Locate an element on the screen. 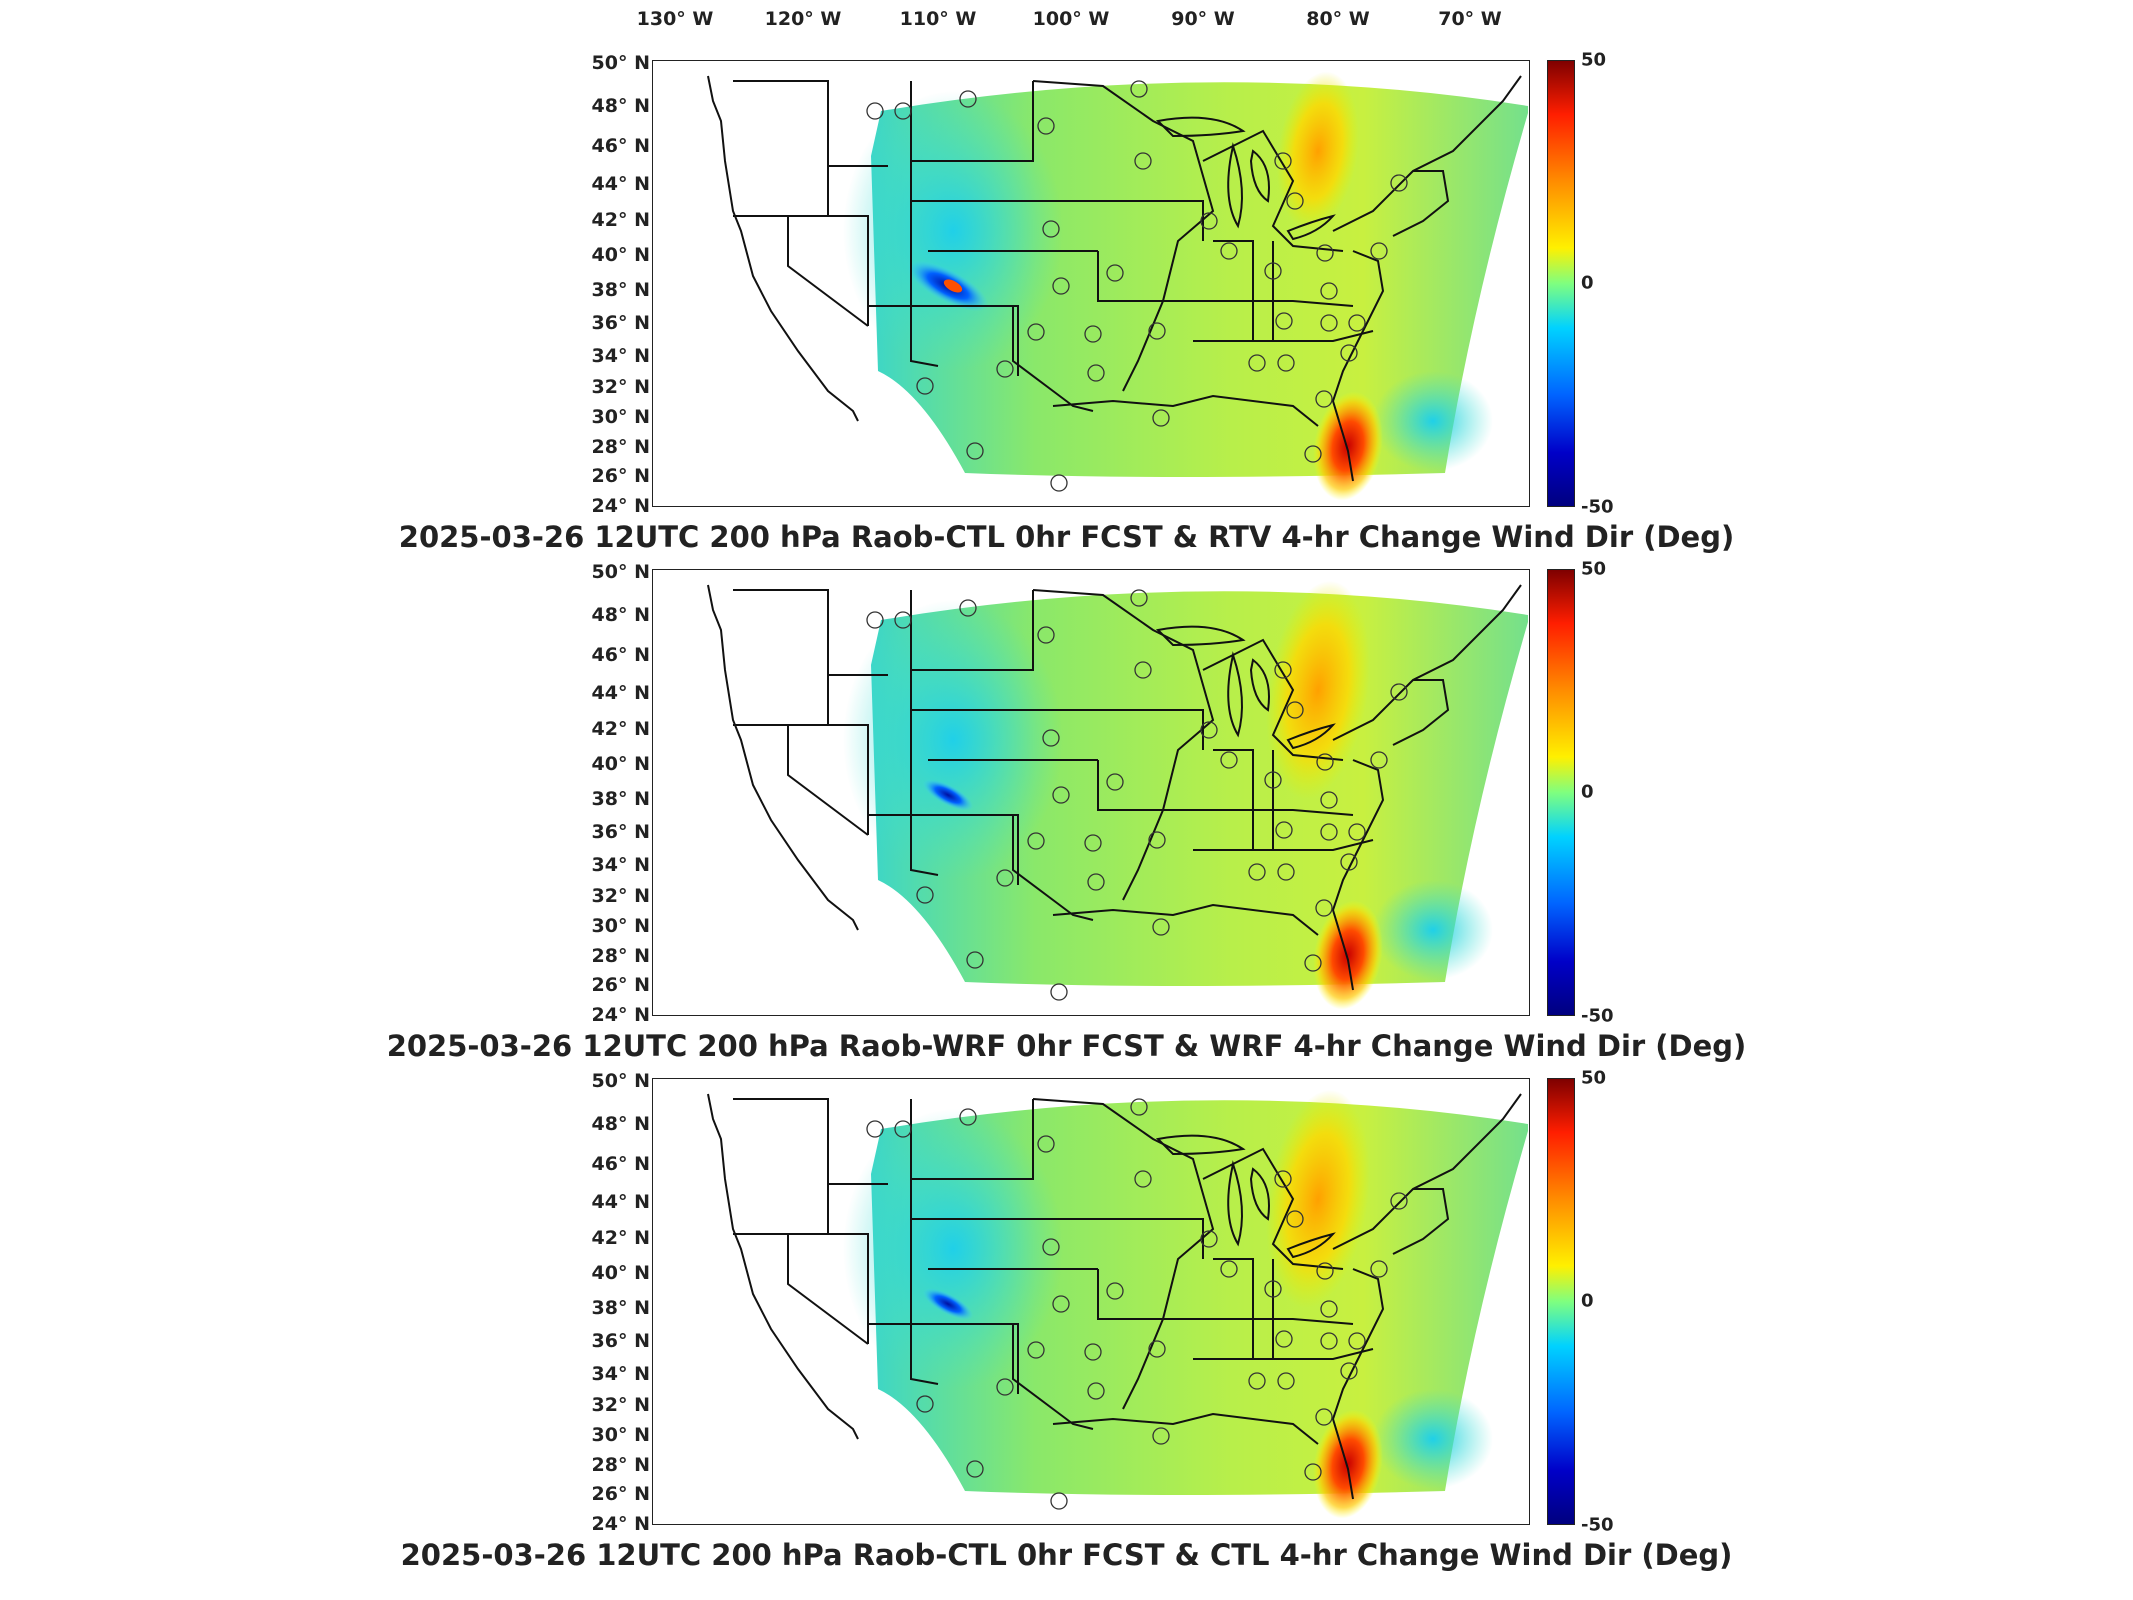 Image resolution: width=2133 pixels, height=1600 pixels. orange-band is located at coordinates (1318, 1199).